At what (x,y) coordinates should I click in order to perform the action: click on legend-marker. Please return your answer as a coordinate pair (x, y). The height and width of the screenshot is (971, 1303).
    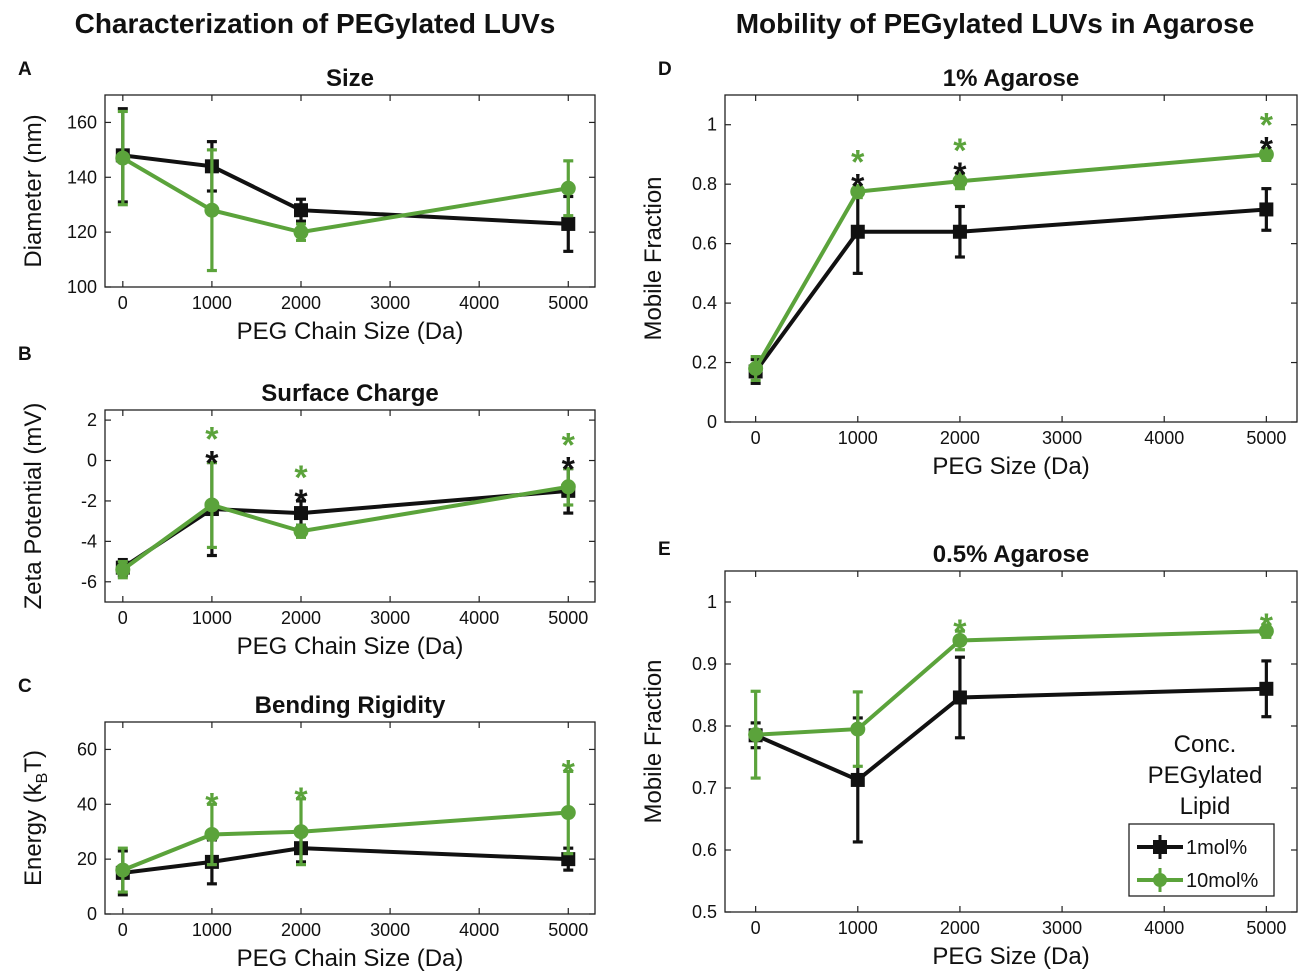
    Looking at the image, I should click on (1160, 880).